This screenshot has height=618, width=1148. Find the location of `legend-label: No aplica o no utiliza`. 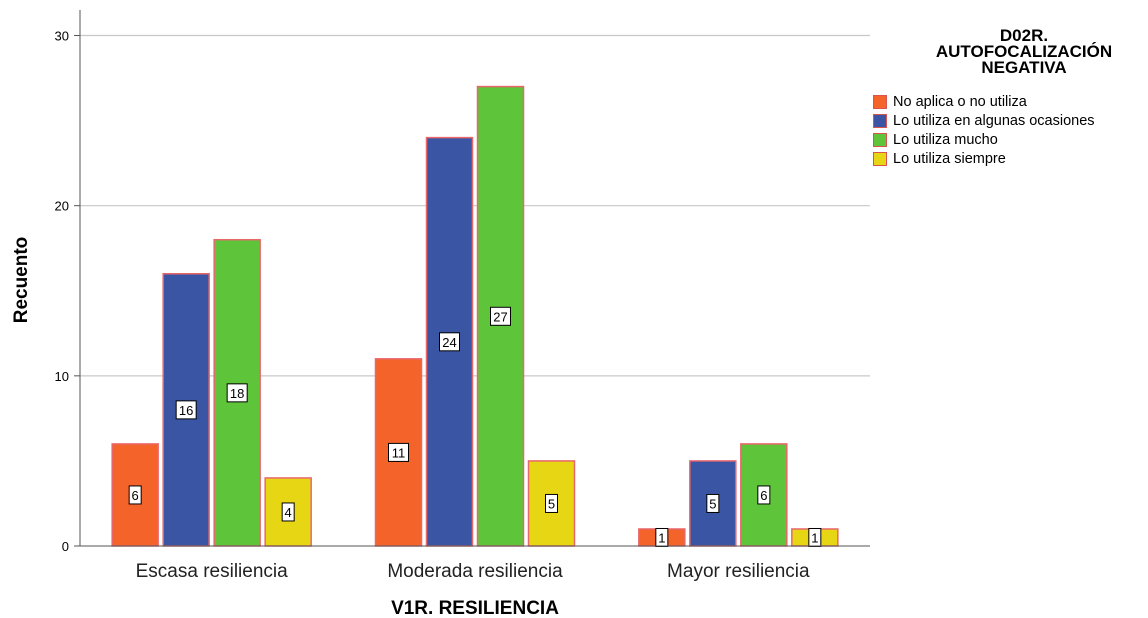

legend-label: No aplica o no utiliza is located at coordinates (960, 101).